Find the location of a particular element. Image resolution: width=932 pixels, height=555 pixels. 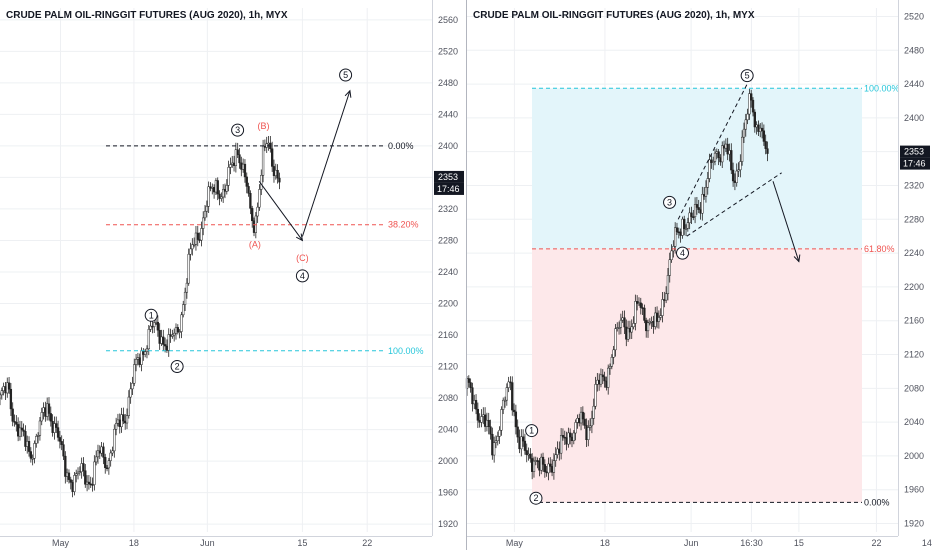

time-tick-label: 14: is located at coordinates (927, 543).